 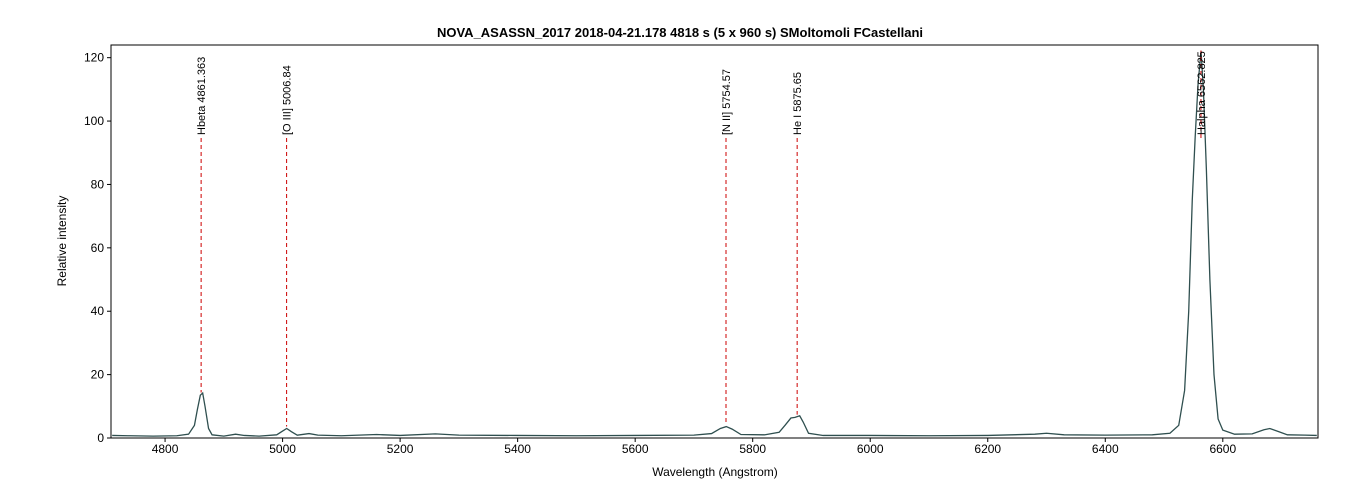 What do you see at coordinates (715, 472) in the screenshot?
I see `x-axis-label: Wavelength (Angstrom)` at bounding box center [715, 472].